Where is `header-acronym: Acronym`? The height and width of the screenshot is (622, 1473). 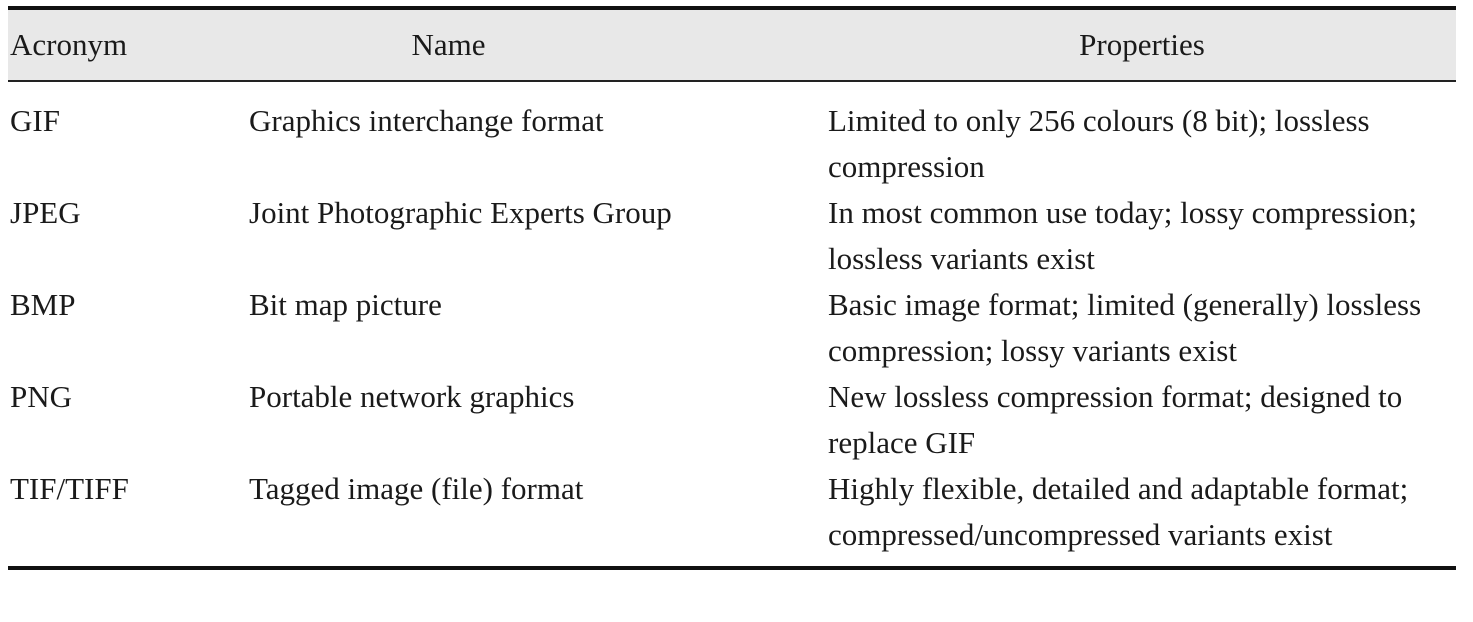 header-acronym: Acronym is located at coordinates (69, 44).